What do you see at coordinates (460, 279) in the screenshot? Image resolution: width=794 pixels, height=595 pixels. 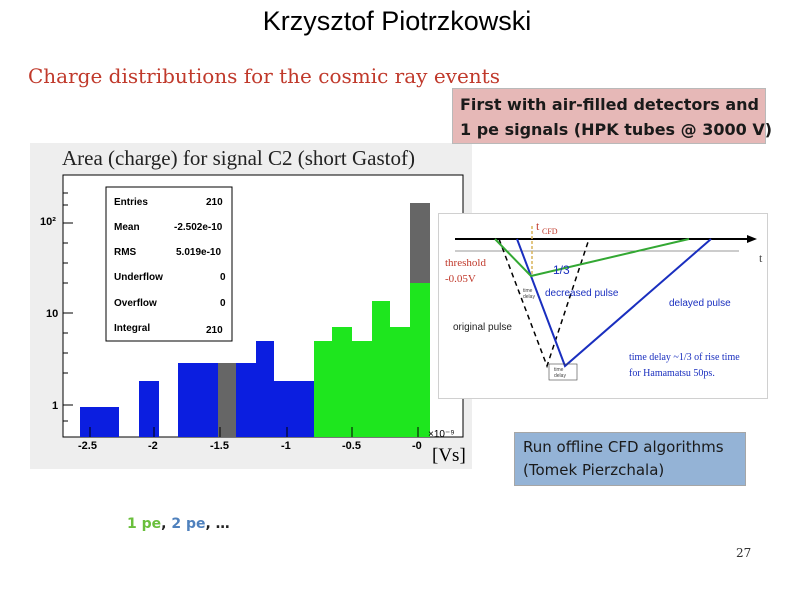 I see `threshold-value: -0.05V` at bounding box center [460, 279].